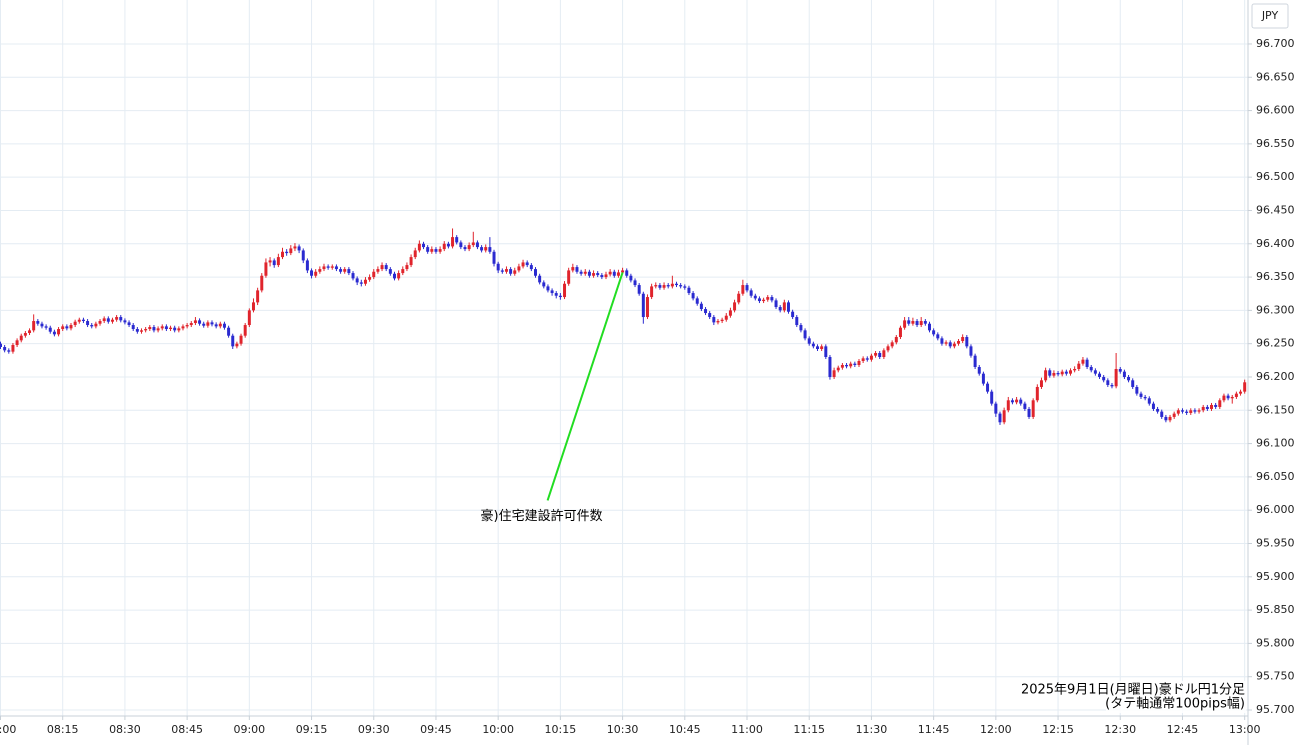 Image resolution: width=1300 pixels, height=749 pixels. I want to click on y-tick-label: 95.900, so click(1275, 576).